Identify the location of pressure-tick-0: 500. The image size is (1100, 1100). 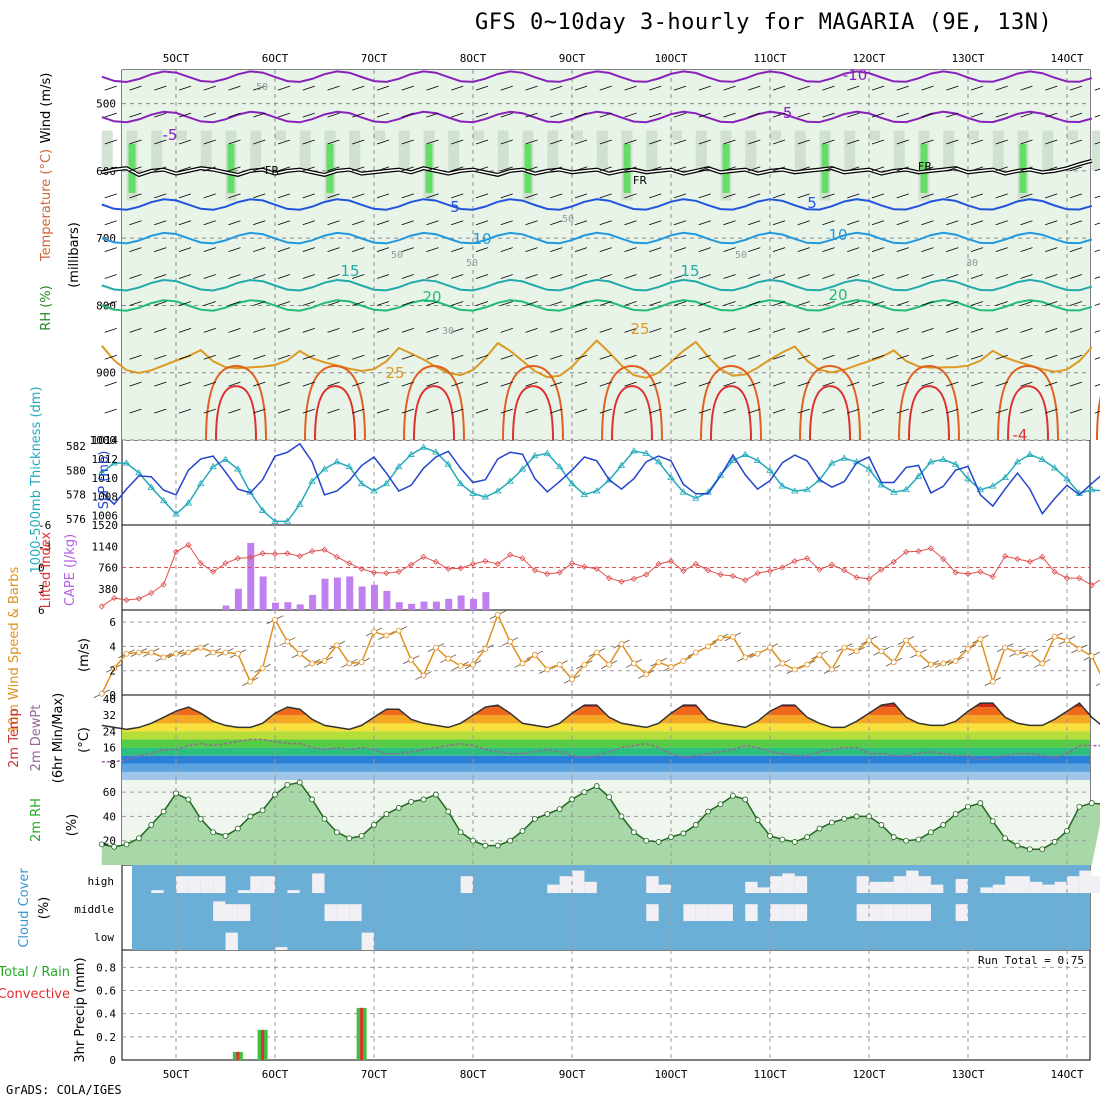
(106, 104).